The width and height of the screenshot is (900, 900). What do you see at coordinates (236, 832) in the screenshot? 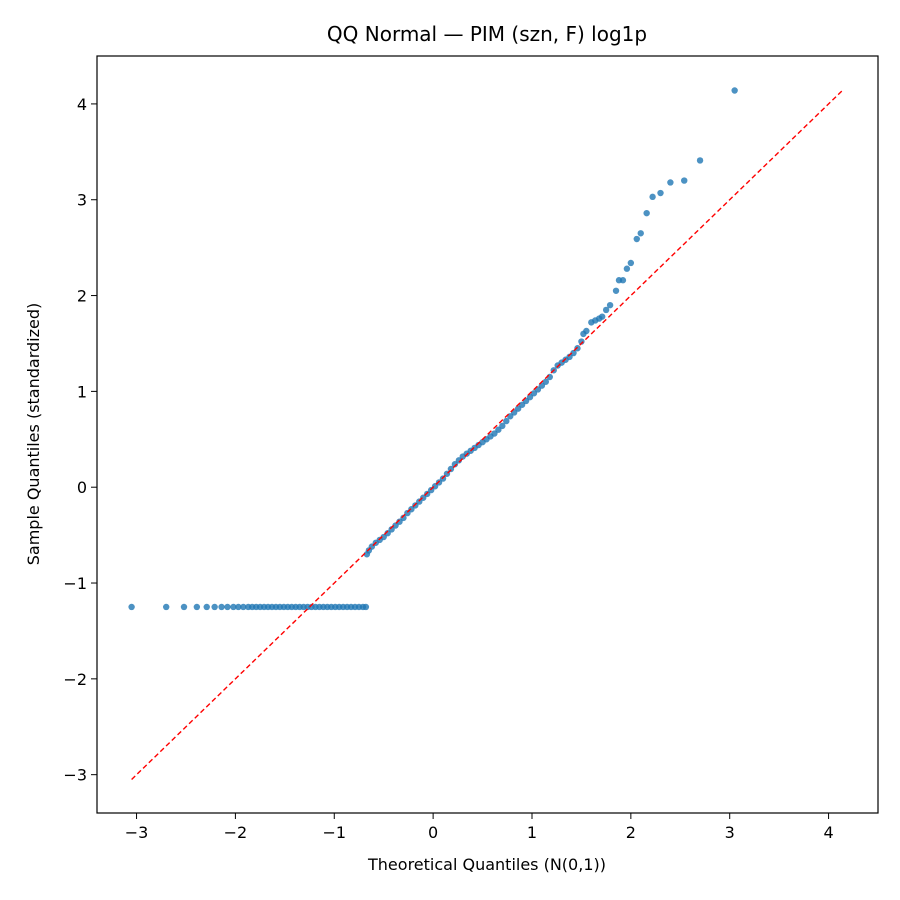
I see `x-tick-label: −2` at bounding box center [236, 832].